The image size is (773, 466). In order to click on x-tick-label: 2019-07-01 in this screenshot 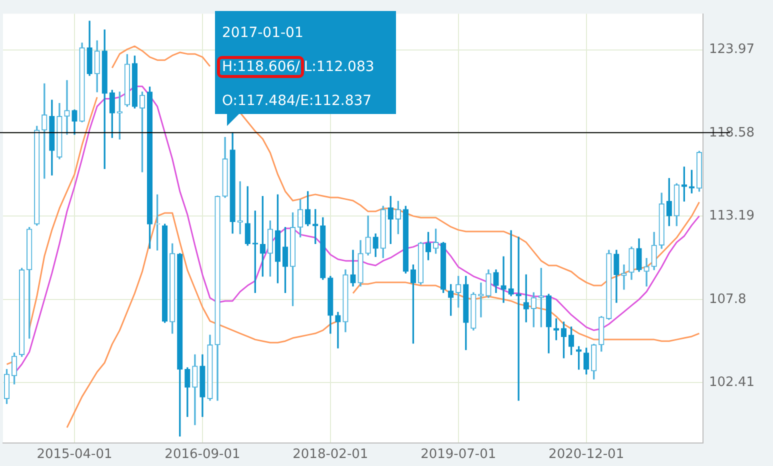, I will do `click(458, 454)`.